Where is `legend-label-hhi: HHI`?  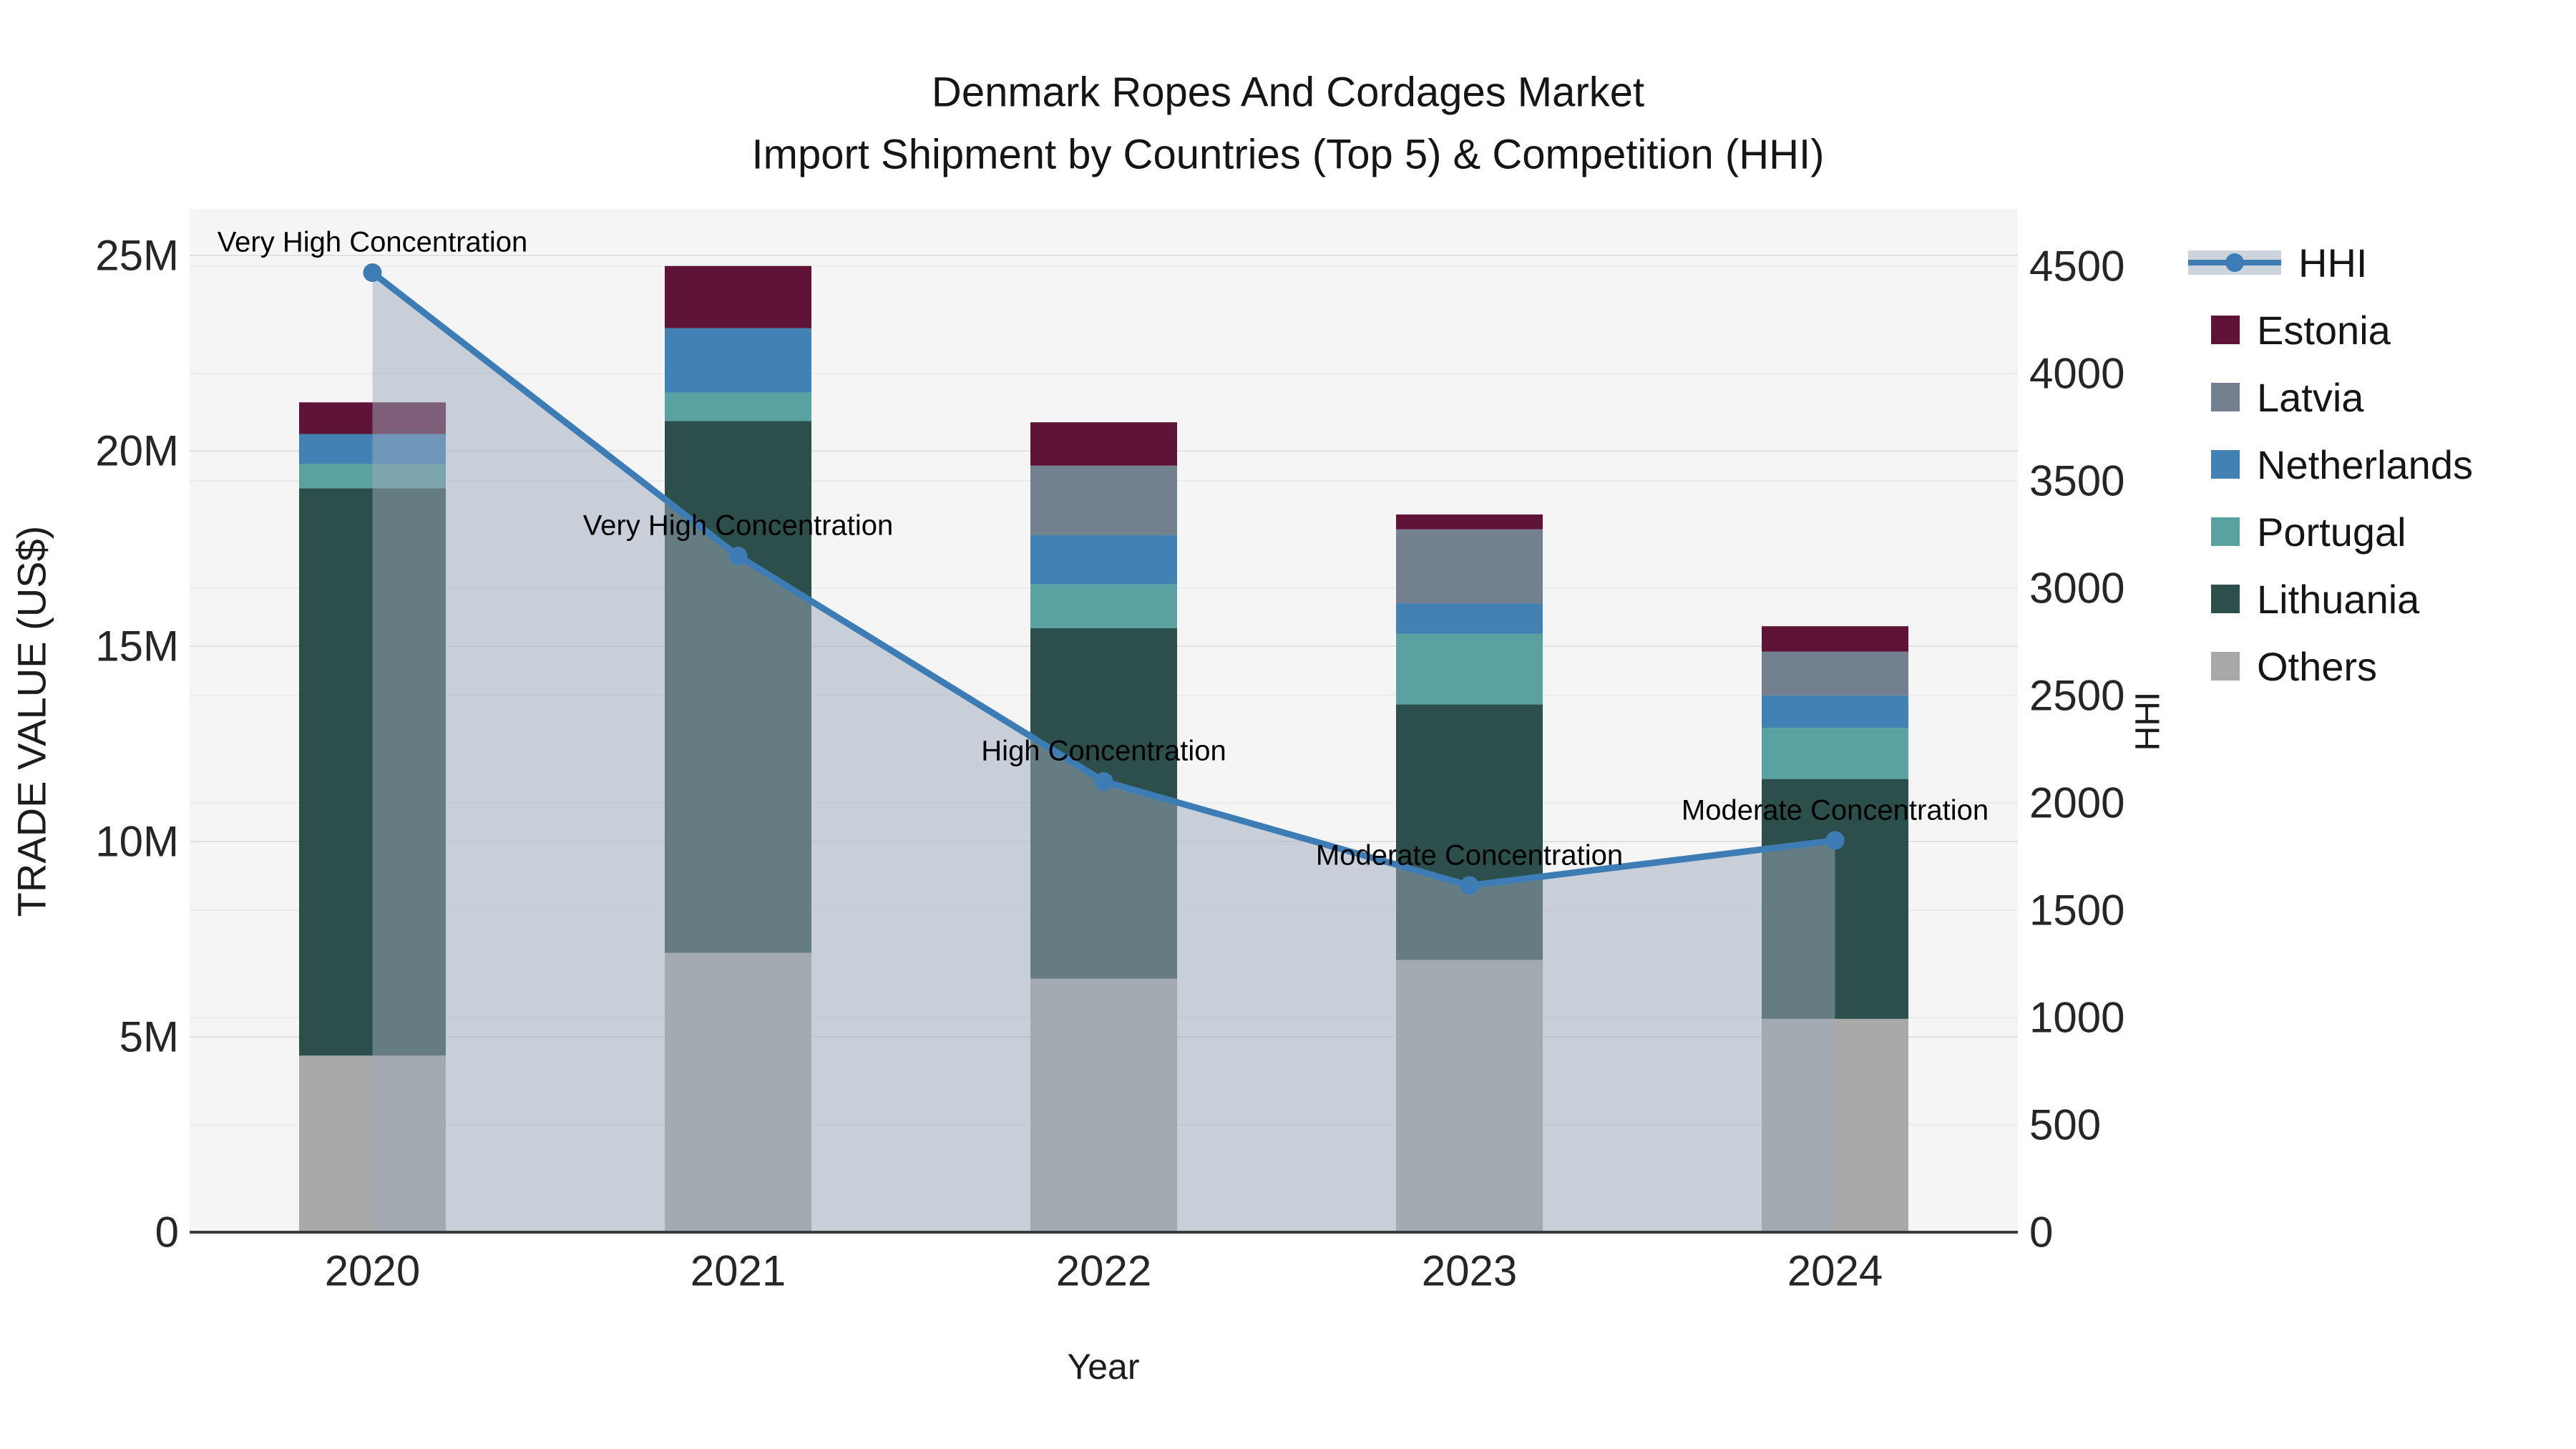
legend-label-hhi: HHI is located at coordinates (2333, 263).